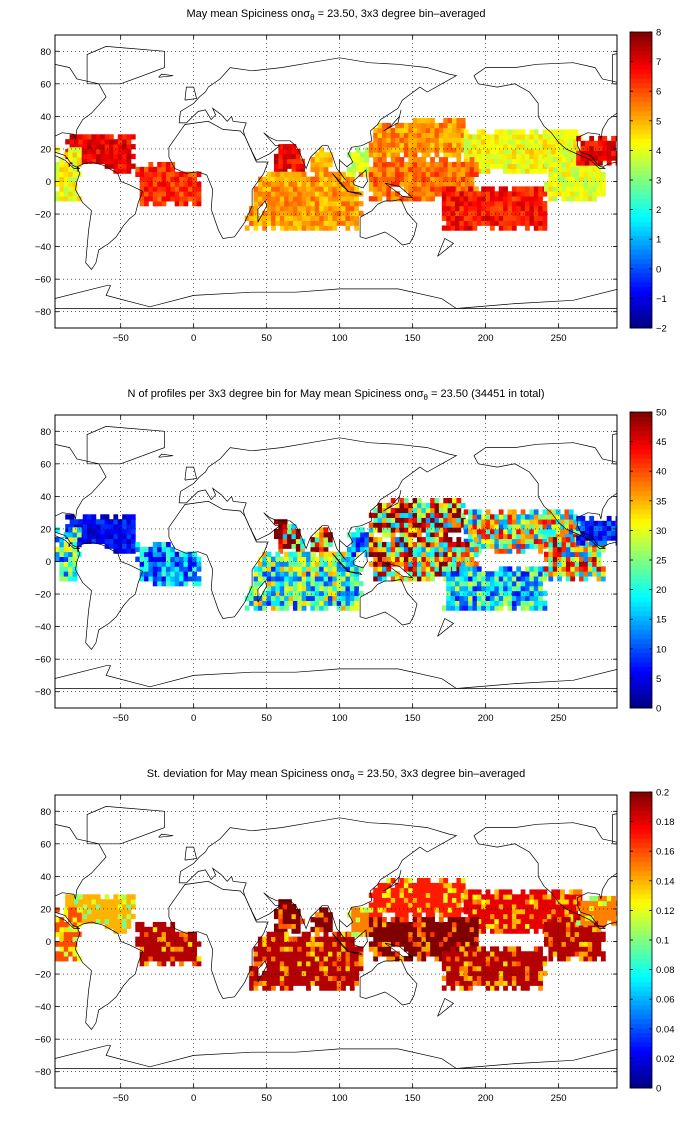 This screenshot has height=1140, width=696. What do you see at coordinates (43, 312) in the screenshot?
I see `y-tick-label: −80` at bounding box center [43, 312].